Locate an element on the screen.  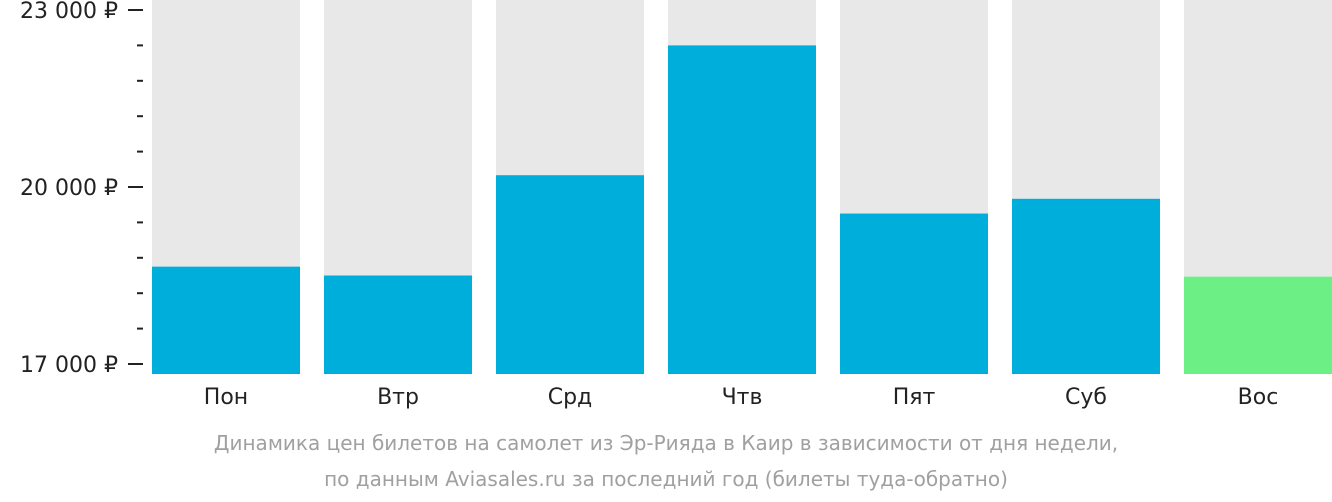
x-tick-label-1: Пон is located at coordinates (226, 397).